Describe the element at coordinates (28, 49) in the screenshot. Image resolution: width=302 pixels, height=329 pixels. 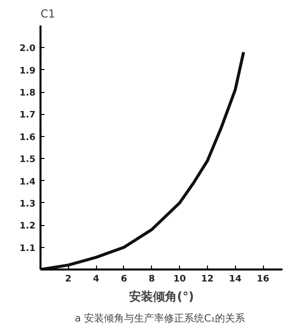
I see `y-tick-label: 2.0` at that location.